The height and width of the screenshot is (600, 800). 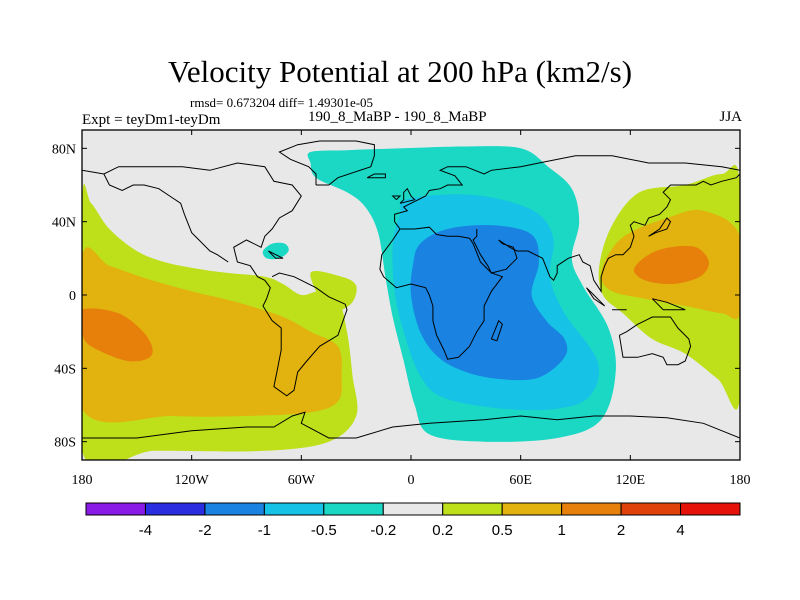 I want to click on stats-text: rmsd= 0.673204 diff= 1.49301e-05, so click(x=282, y=102).